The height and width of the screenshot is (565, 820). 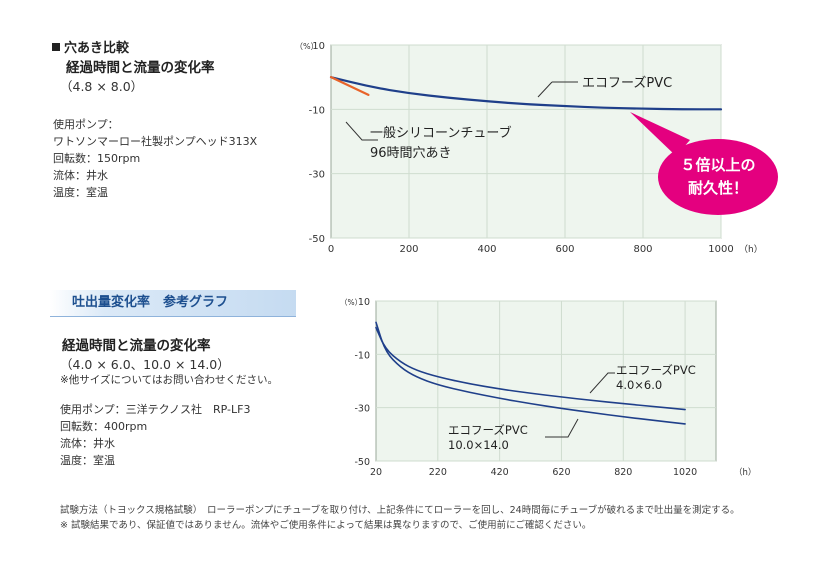 I want to click on x-tick-label: 420, so click(x=500, y=472).